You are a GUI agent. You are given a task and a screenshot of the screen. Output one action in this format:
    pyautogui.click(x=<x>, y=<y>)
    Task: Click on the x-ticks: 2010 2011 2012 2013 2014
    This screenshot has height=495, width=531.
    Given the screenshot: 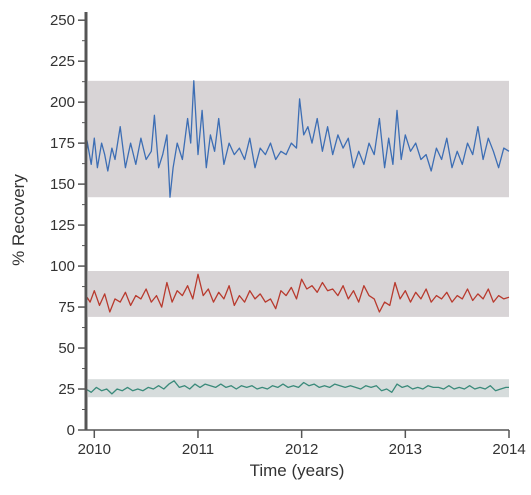 What is the action you would take?
    pyautogui.click(x=302, y=444)
    